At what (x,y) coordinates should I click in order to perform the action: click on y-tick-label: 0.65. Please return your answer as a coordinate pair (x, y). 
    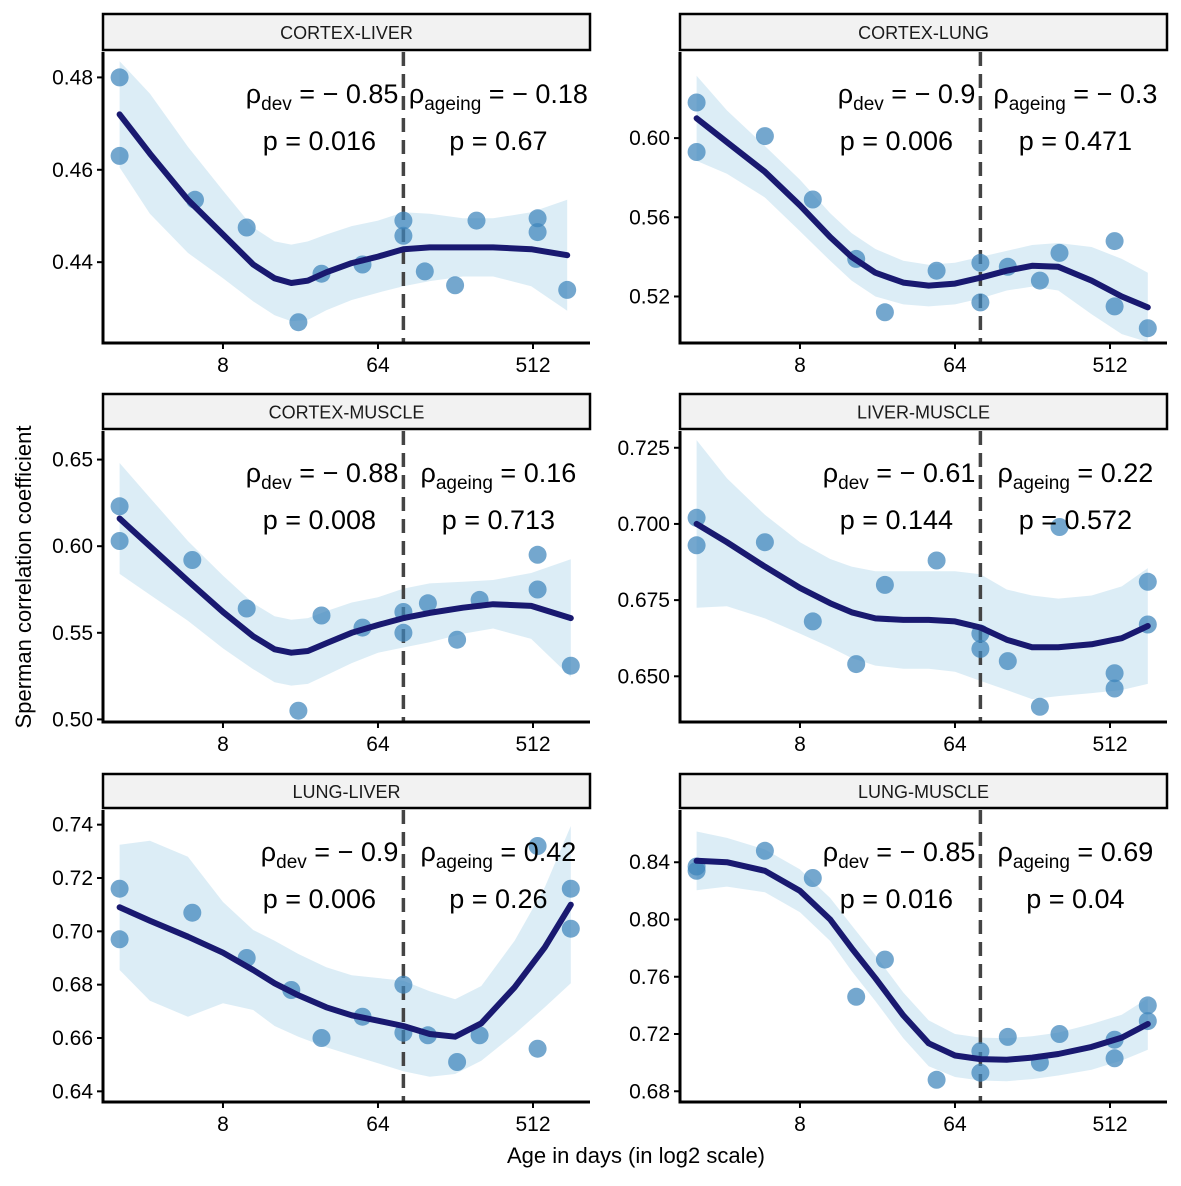
    Looking at the image, I should click on (72, 460).